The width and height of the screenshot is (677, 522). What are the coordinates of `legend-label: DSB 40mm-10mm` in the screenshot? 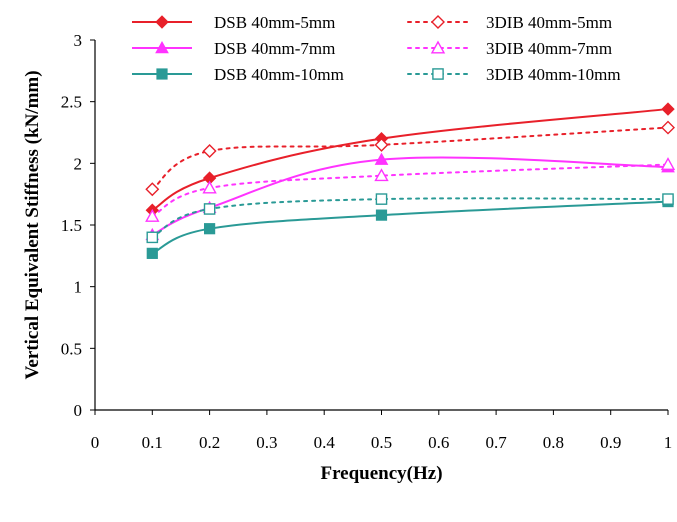 It's located at (279, 74).